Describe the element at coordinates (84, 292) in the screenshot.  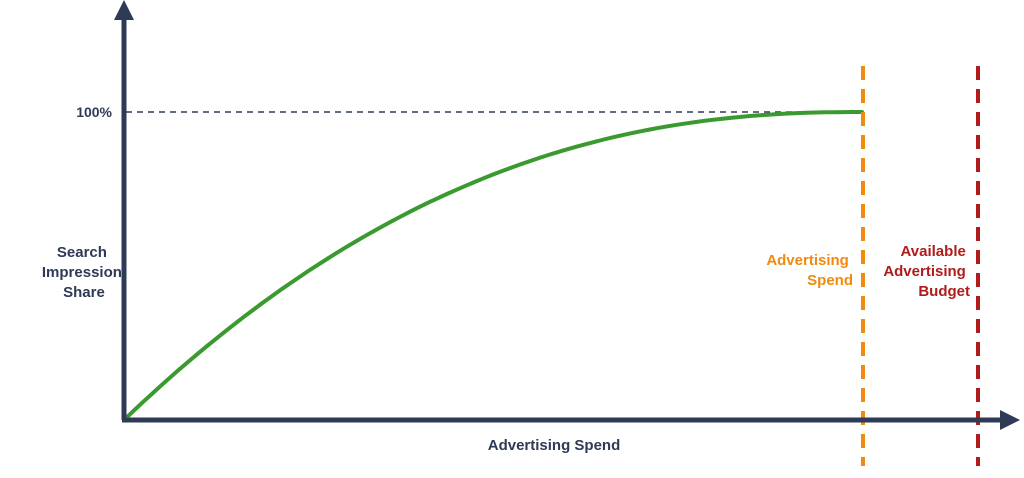
I see `y-axis-label-line-3: Share` at that location.